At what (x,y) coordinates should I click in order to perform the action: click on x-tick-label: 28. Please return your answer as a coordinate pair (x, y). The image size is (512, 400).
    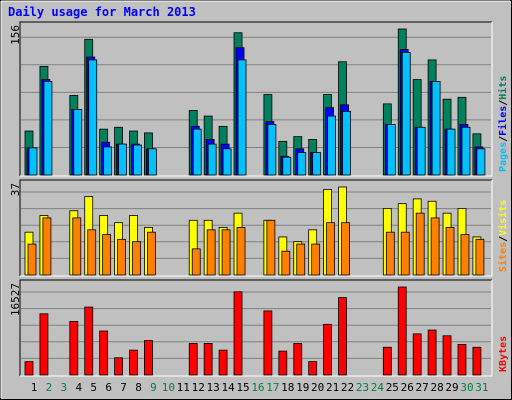
    Looking at the image, I should click on (436, 387).